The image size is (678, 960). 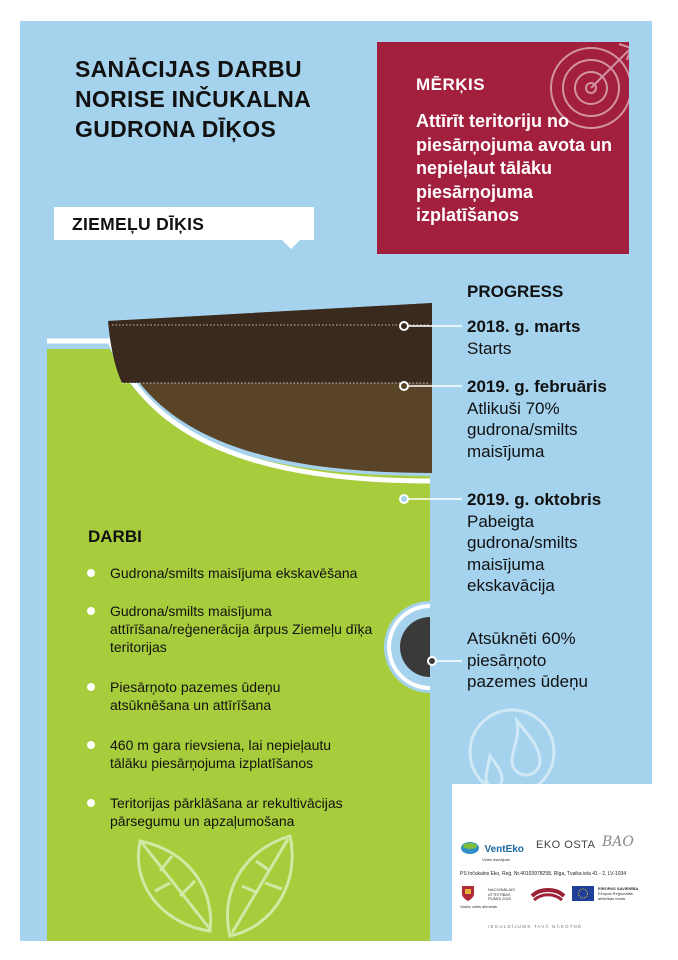 I want to click on ekoosta-logo: EKO OSTA, so click(x=566, y=845).